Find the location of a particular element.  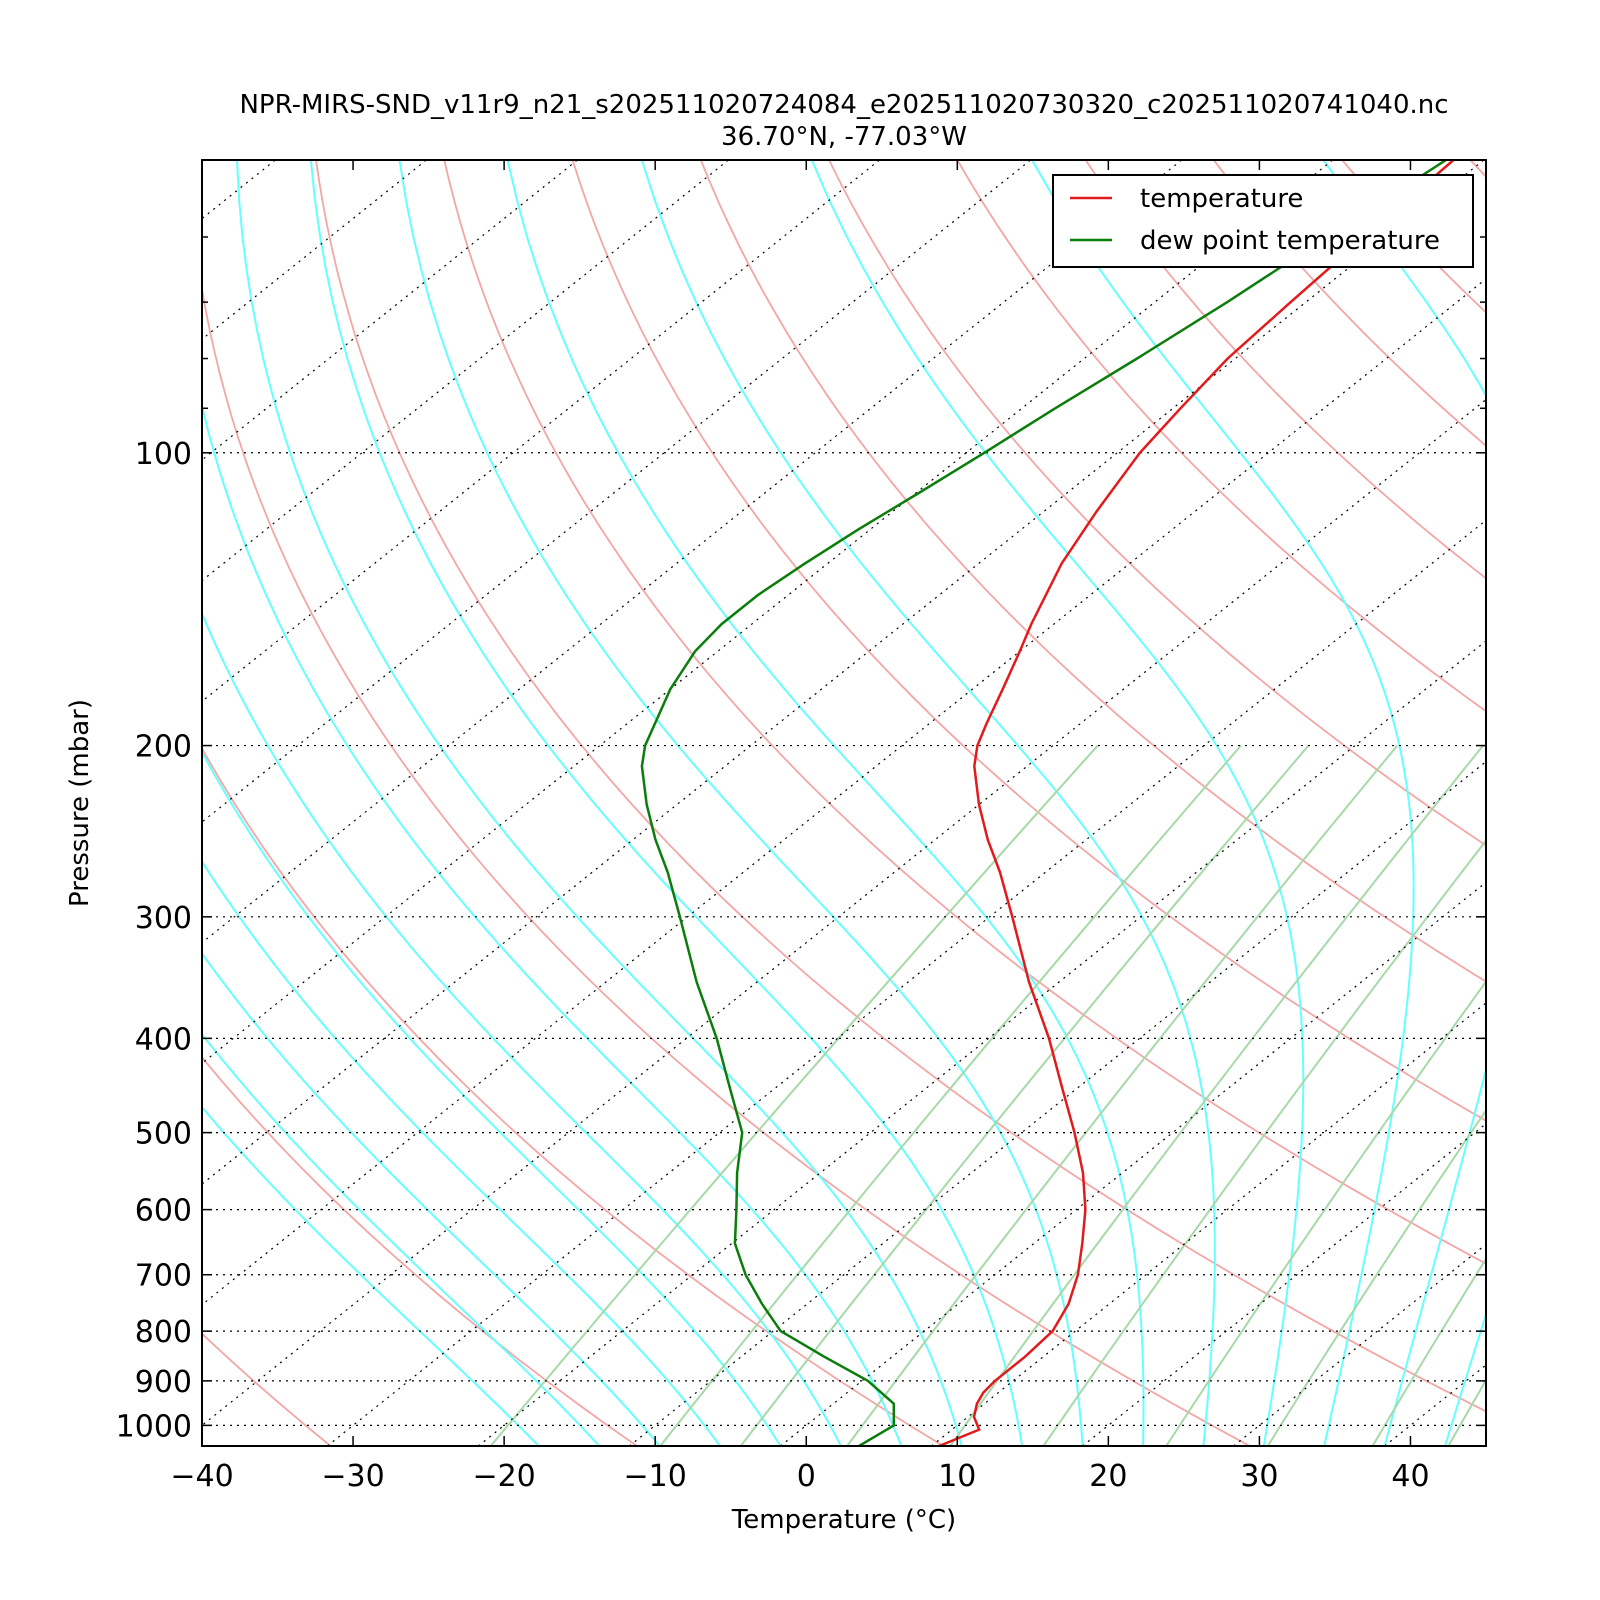

y-axis-label: Pressure (mbar) is located at coordinates (80, 803).